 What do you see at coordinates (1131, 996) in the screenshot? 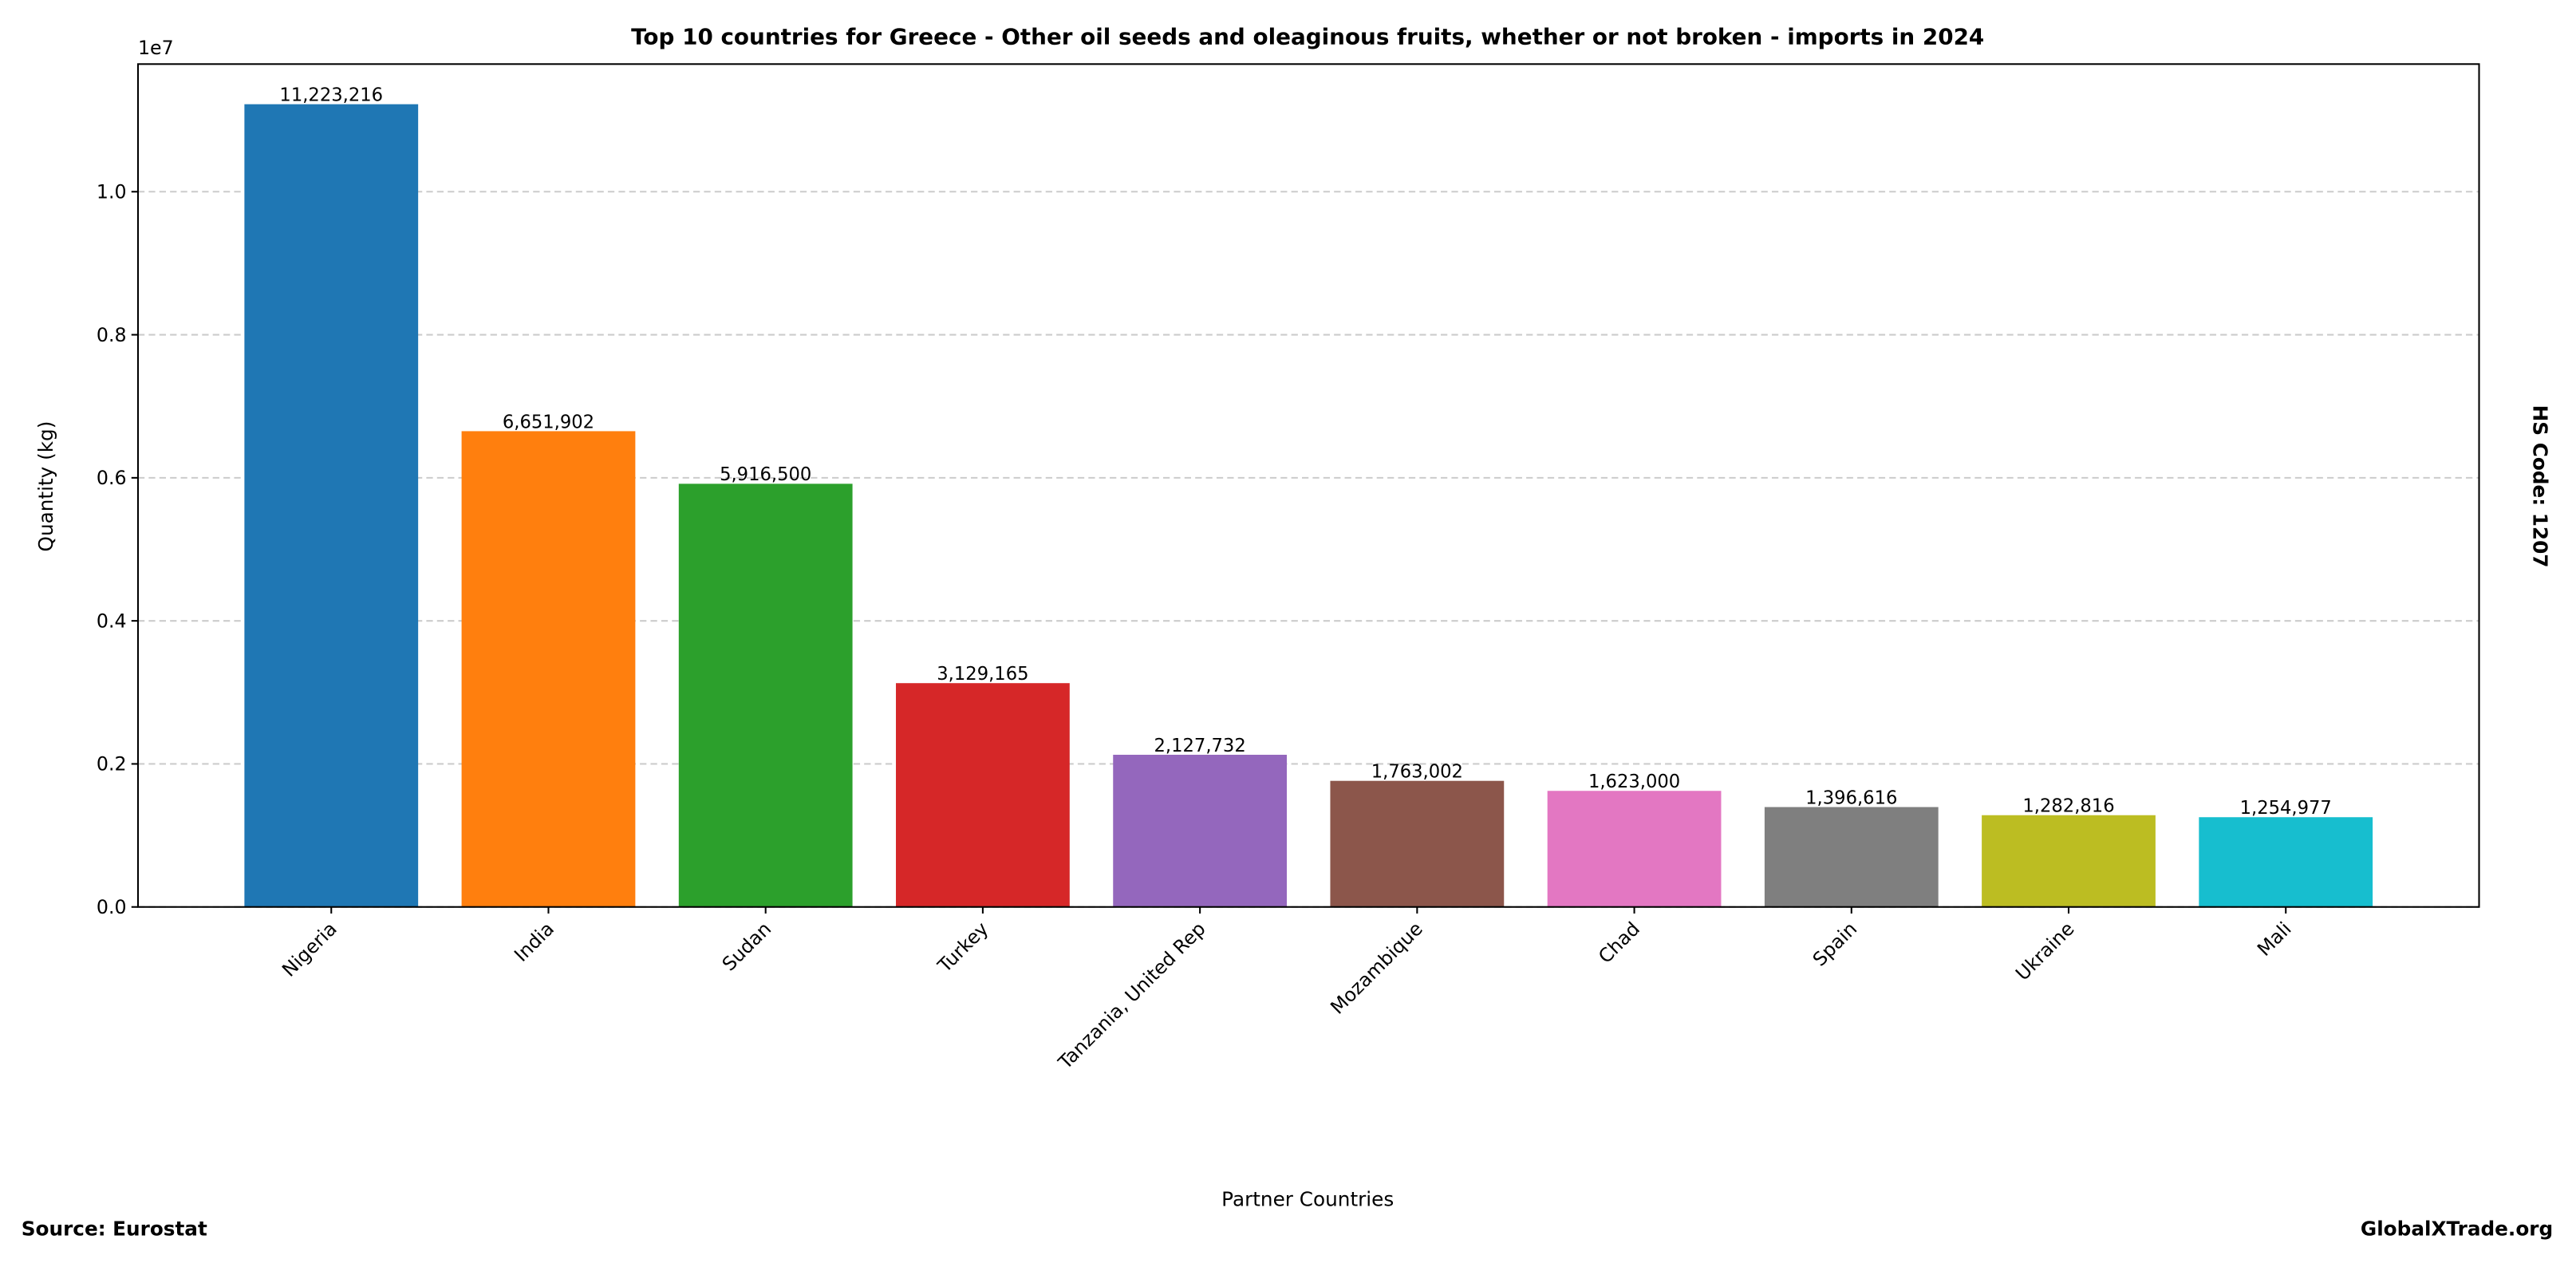
I see `x-tick-label: Tanzania, United Rep` at bounding box center [1131, 996].